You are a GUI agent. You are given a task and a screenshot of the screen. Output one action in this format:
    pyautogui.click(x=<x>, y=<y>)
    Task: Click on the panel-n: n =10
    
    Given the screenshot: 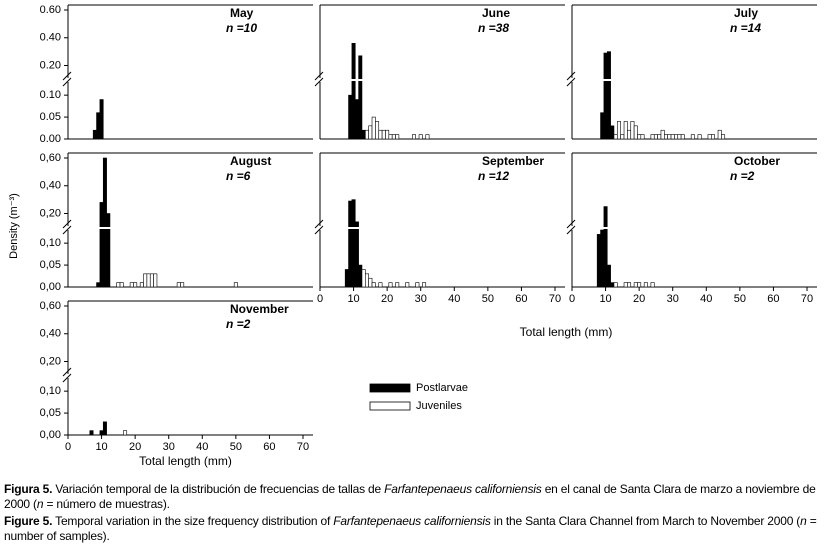 What is the action you would take?
    pyautogui.click(x=241, y=28)
    